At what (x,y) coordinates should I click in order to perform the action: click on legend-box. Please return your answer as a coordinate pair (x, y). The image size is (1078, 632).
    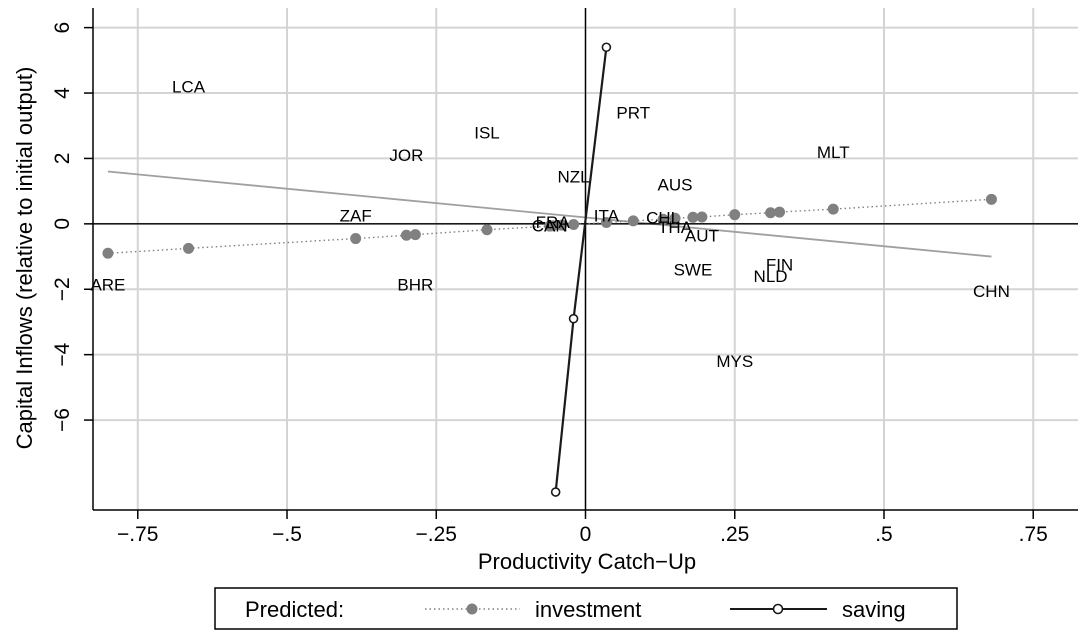
    Looking at the image, I should click on (586, 608).